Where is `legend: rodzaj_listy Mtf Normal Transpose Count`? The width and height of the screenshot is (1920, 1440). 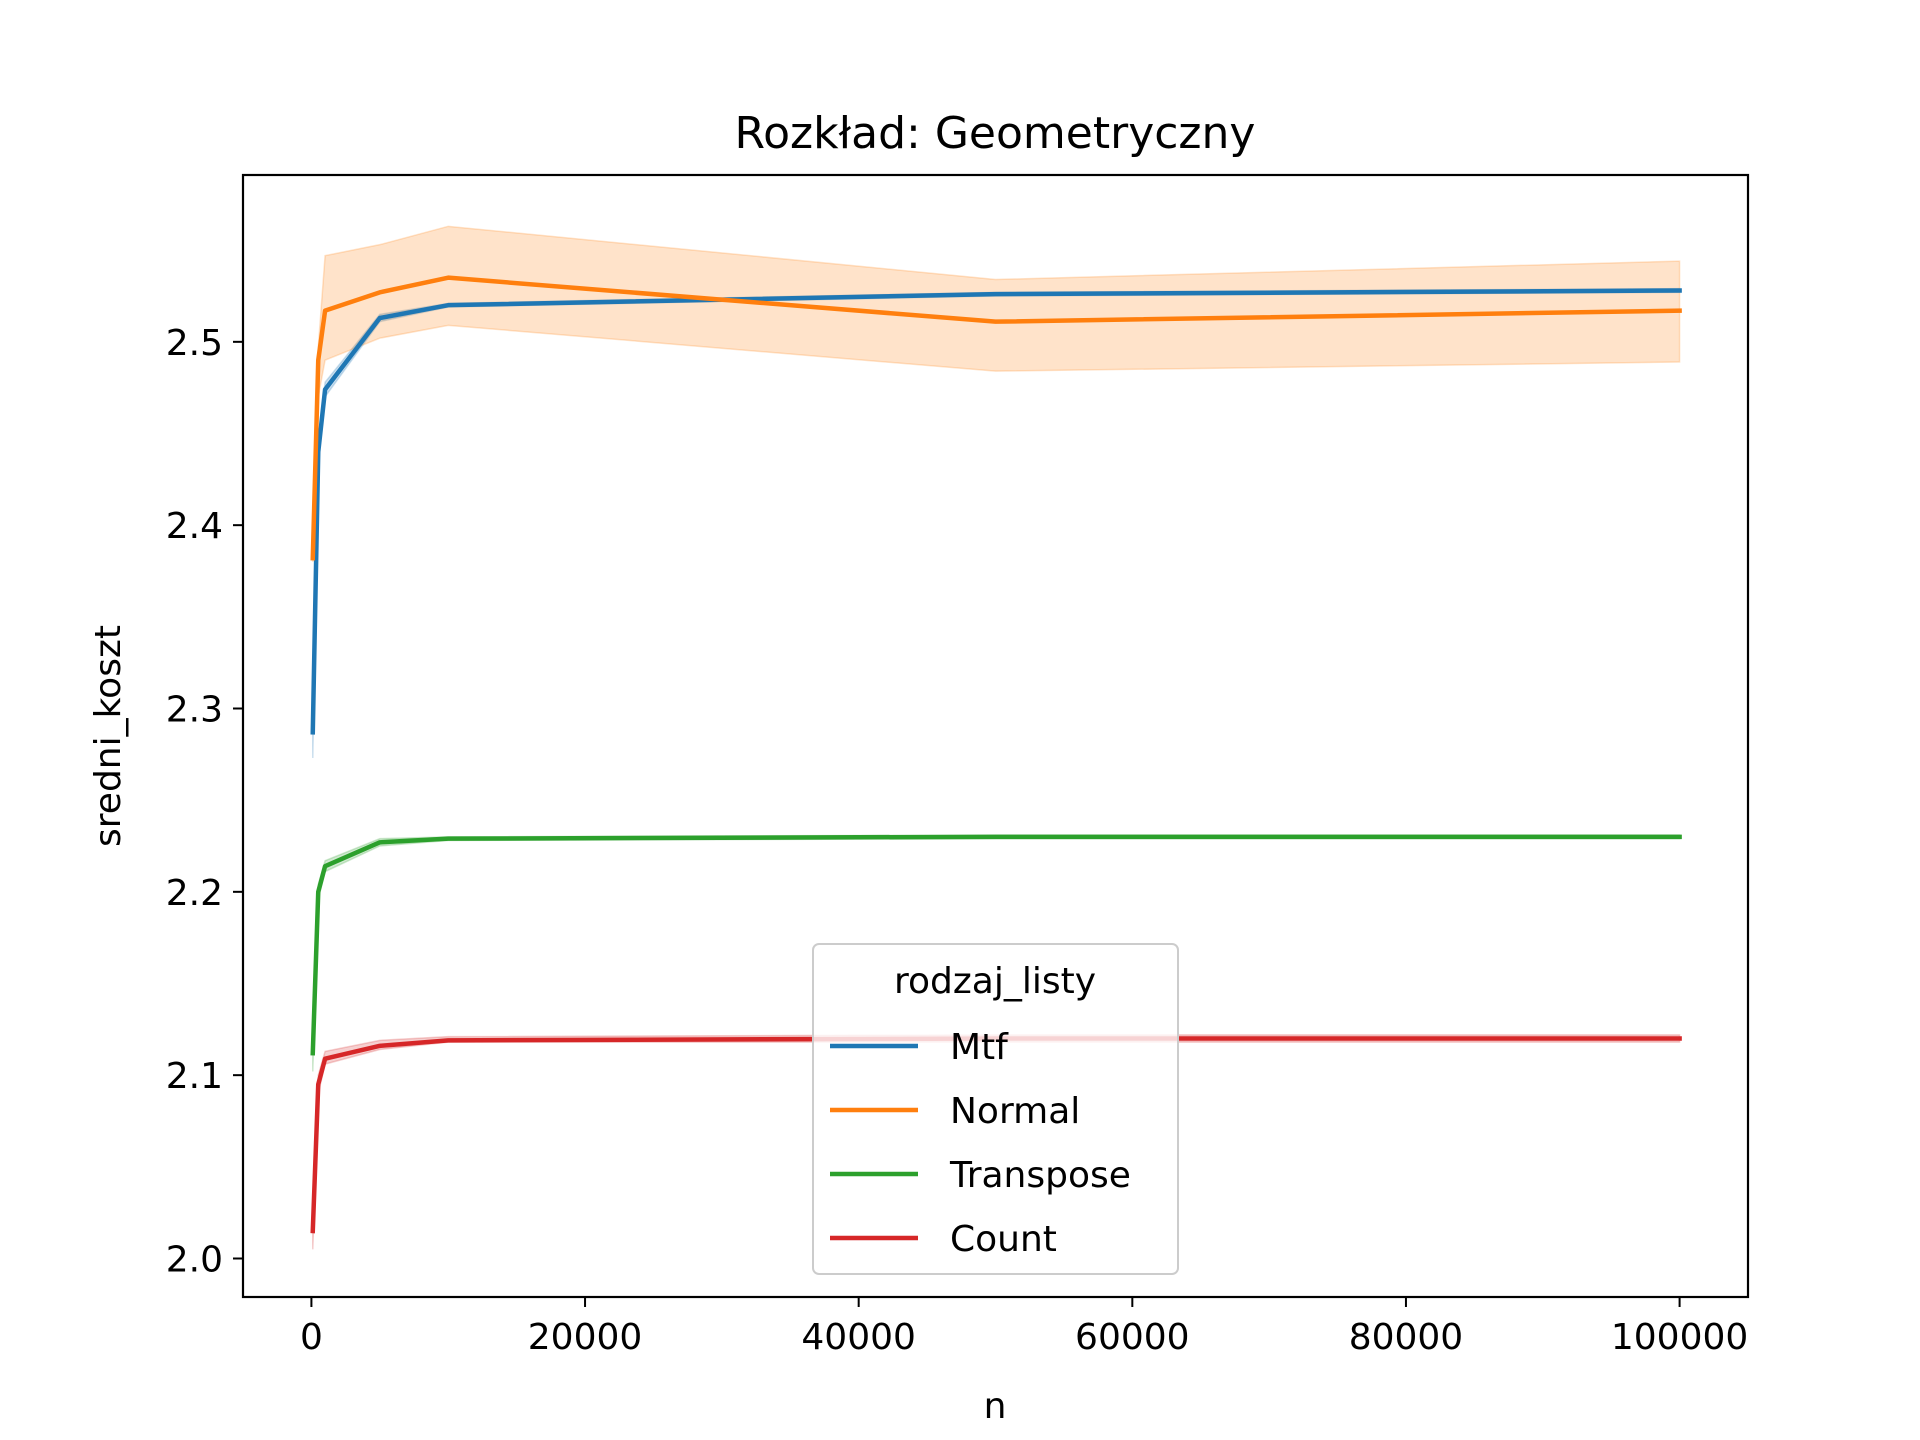
legend: rodzaj_listy Mtf Normal Transpose Count is located at coordinates (995, 1109).